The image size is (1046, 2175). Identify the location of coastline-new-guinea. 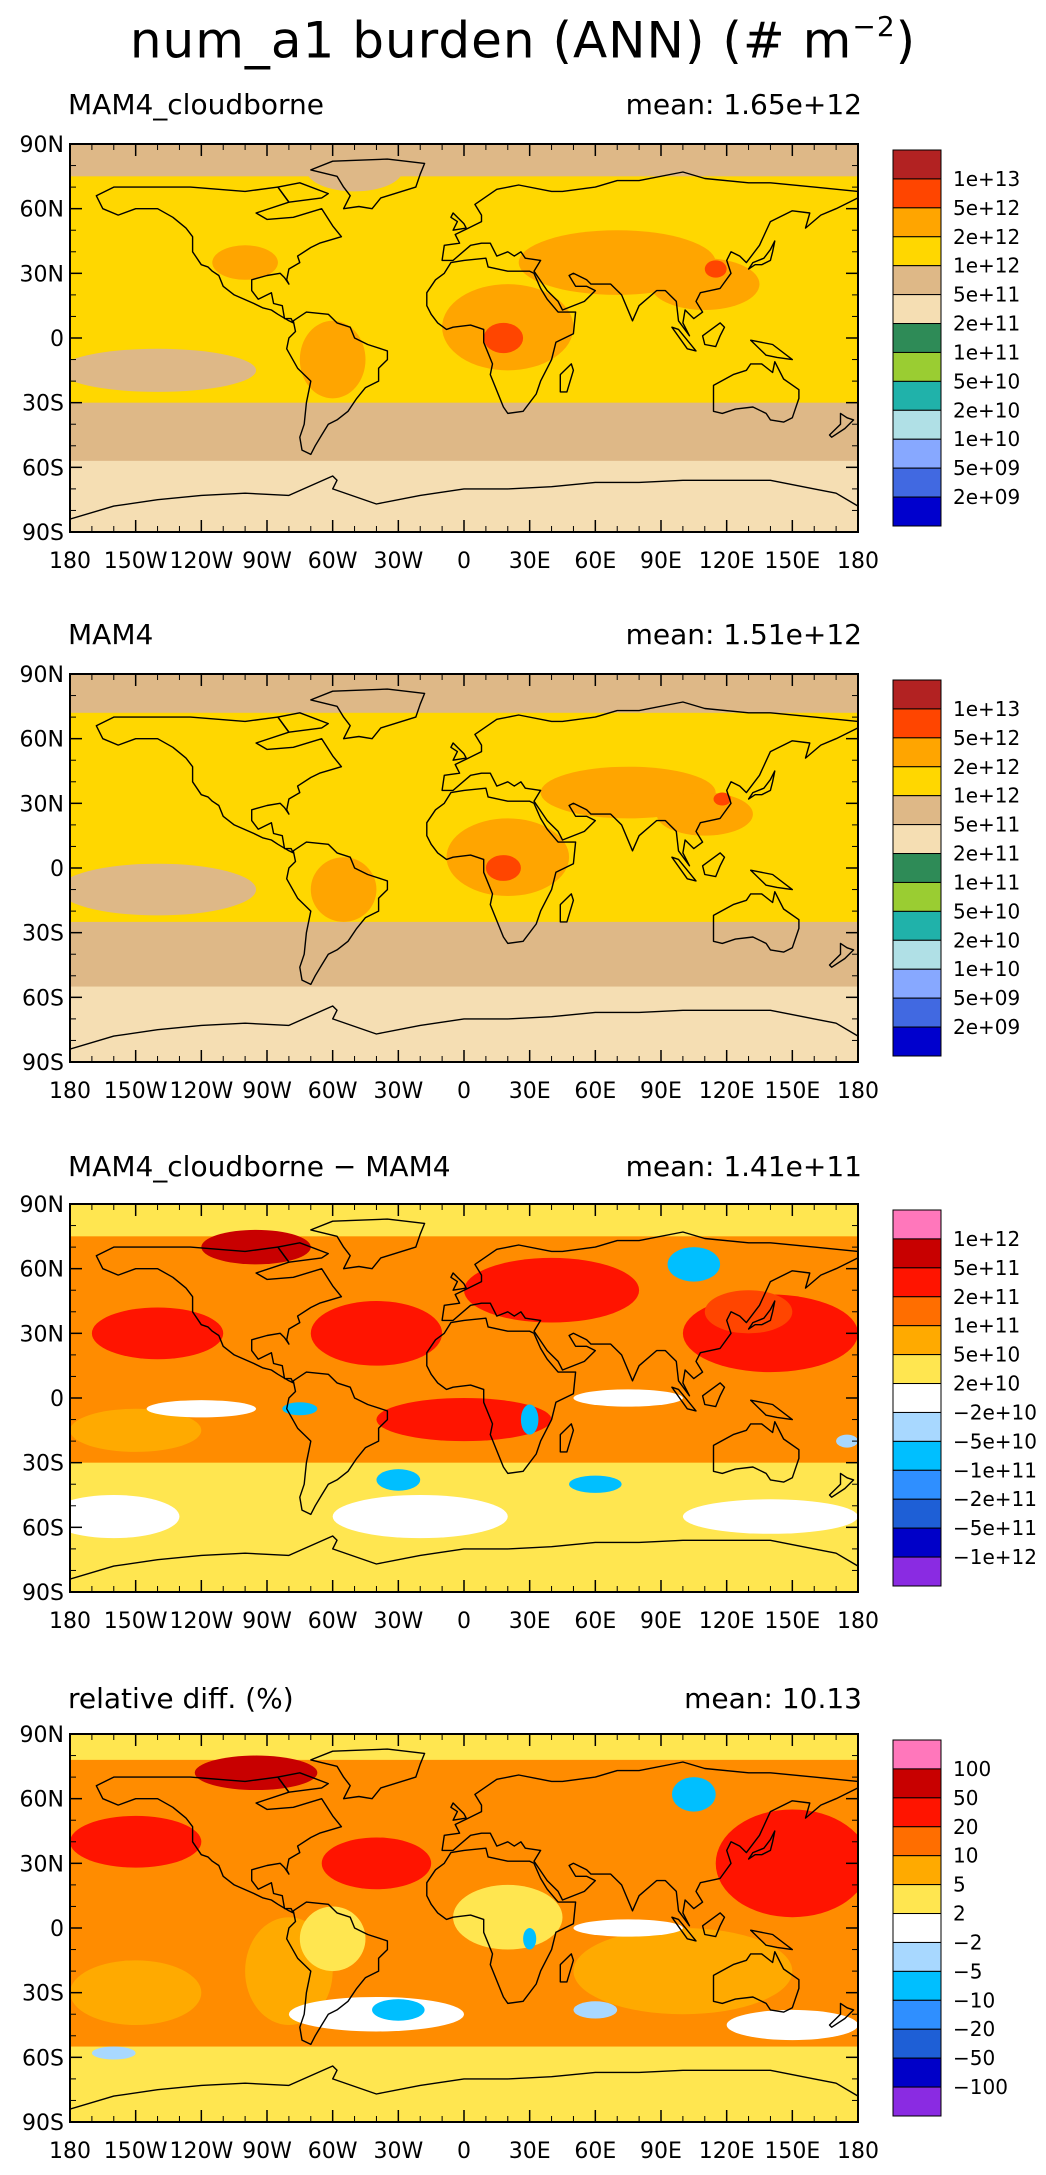
(771, 350).